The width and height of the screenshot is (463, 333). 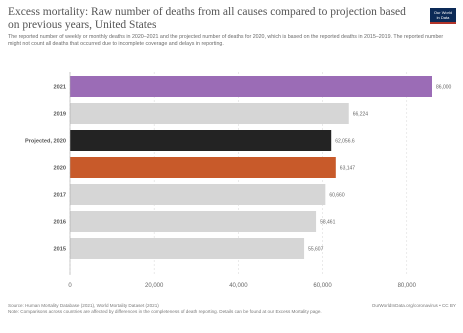 I want to click on category-label: 2015, so click(x=60, y=250).